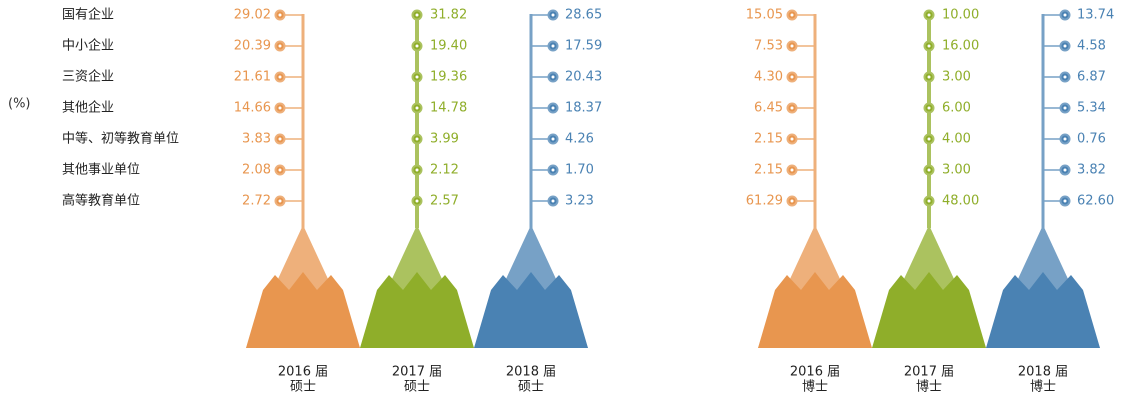 This screenshot has height=401, width=1123. Describe the element at coordinates (88, 46) in the screenshot. I see `category-label: 中小企业` at that location.